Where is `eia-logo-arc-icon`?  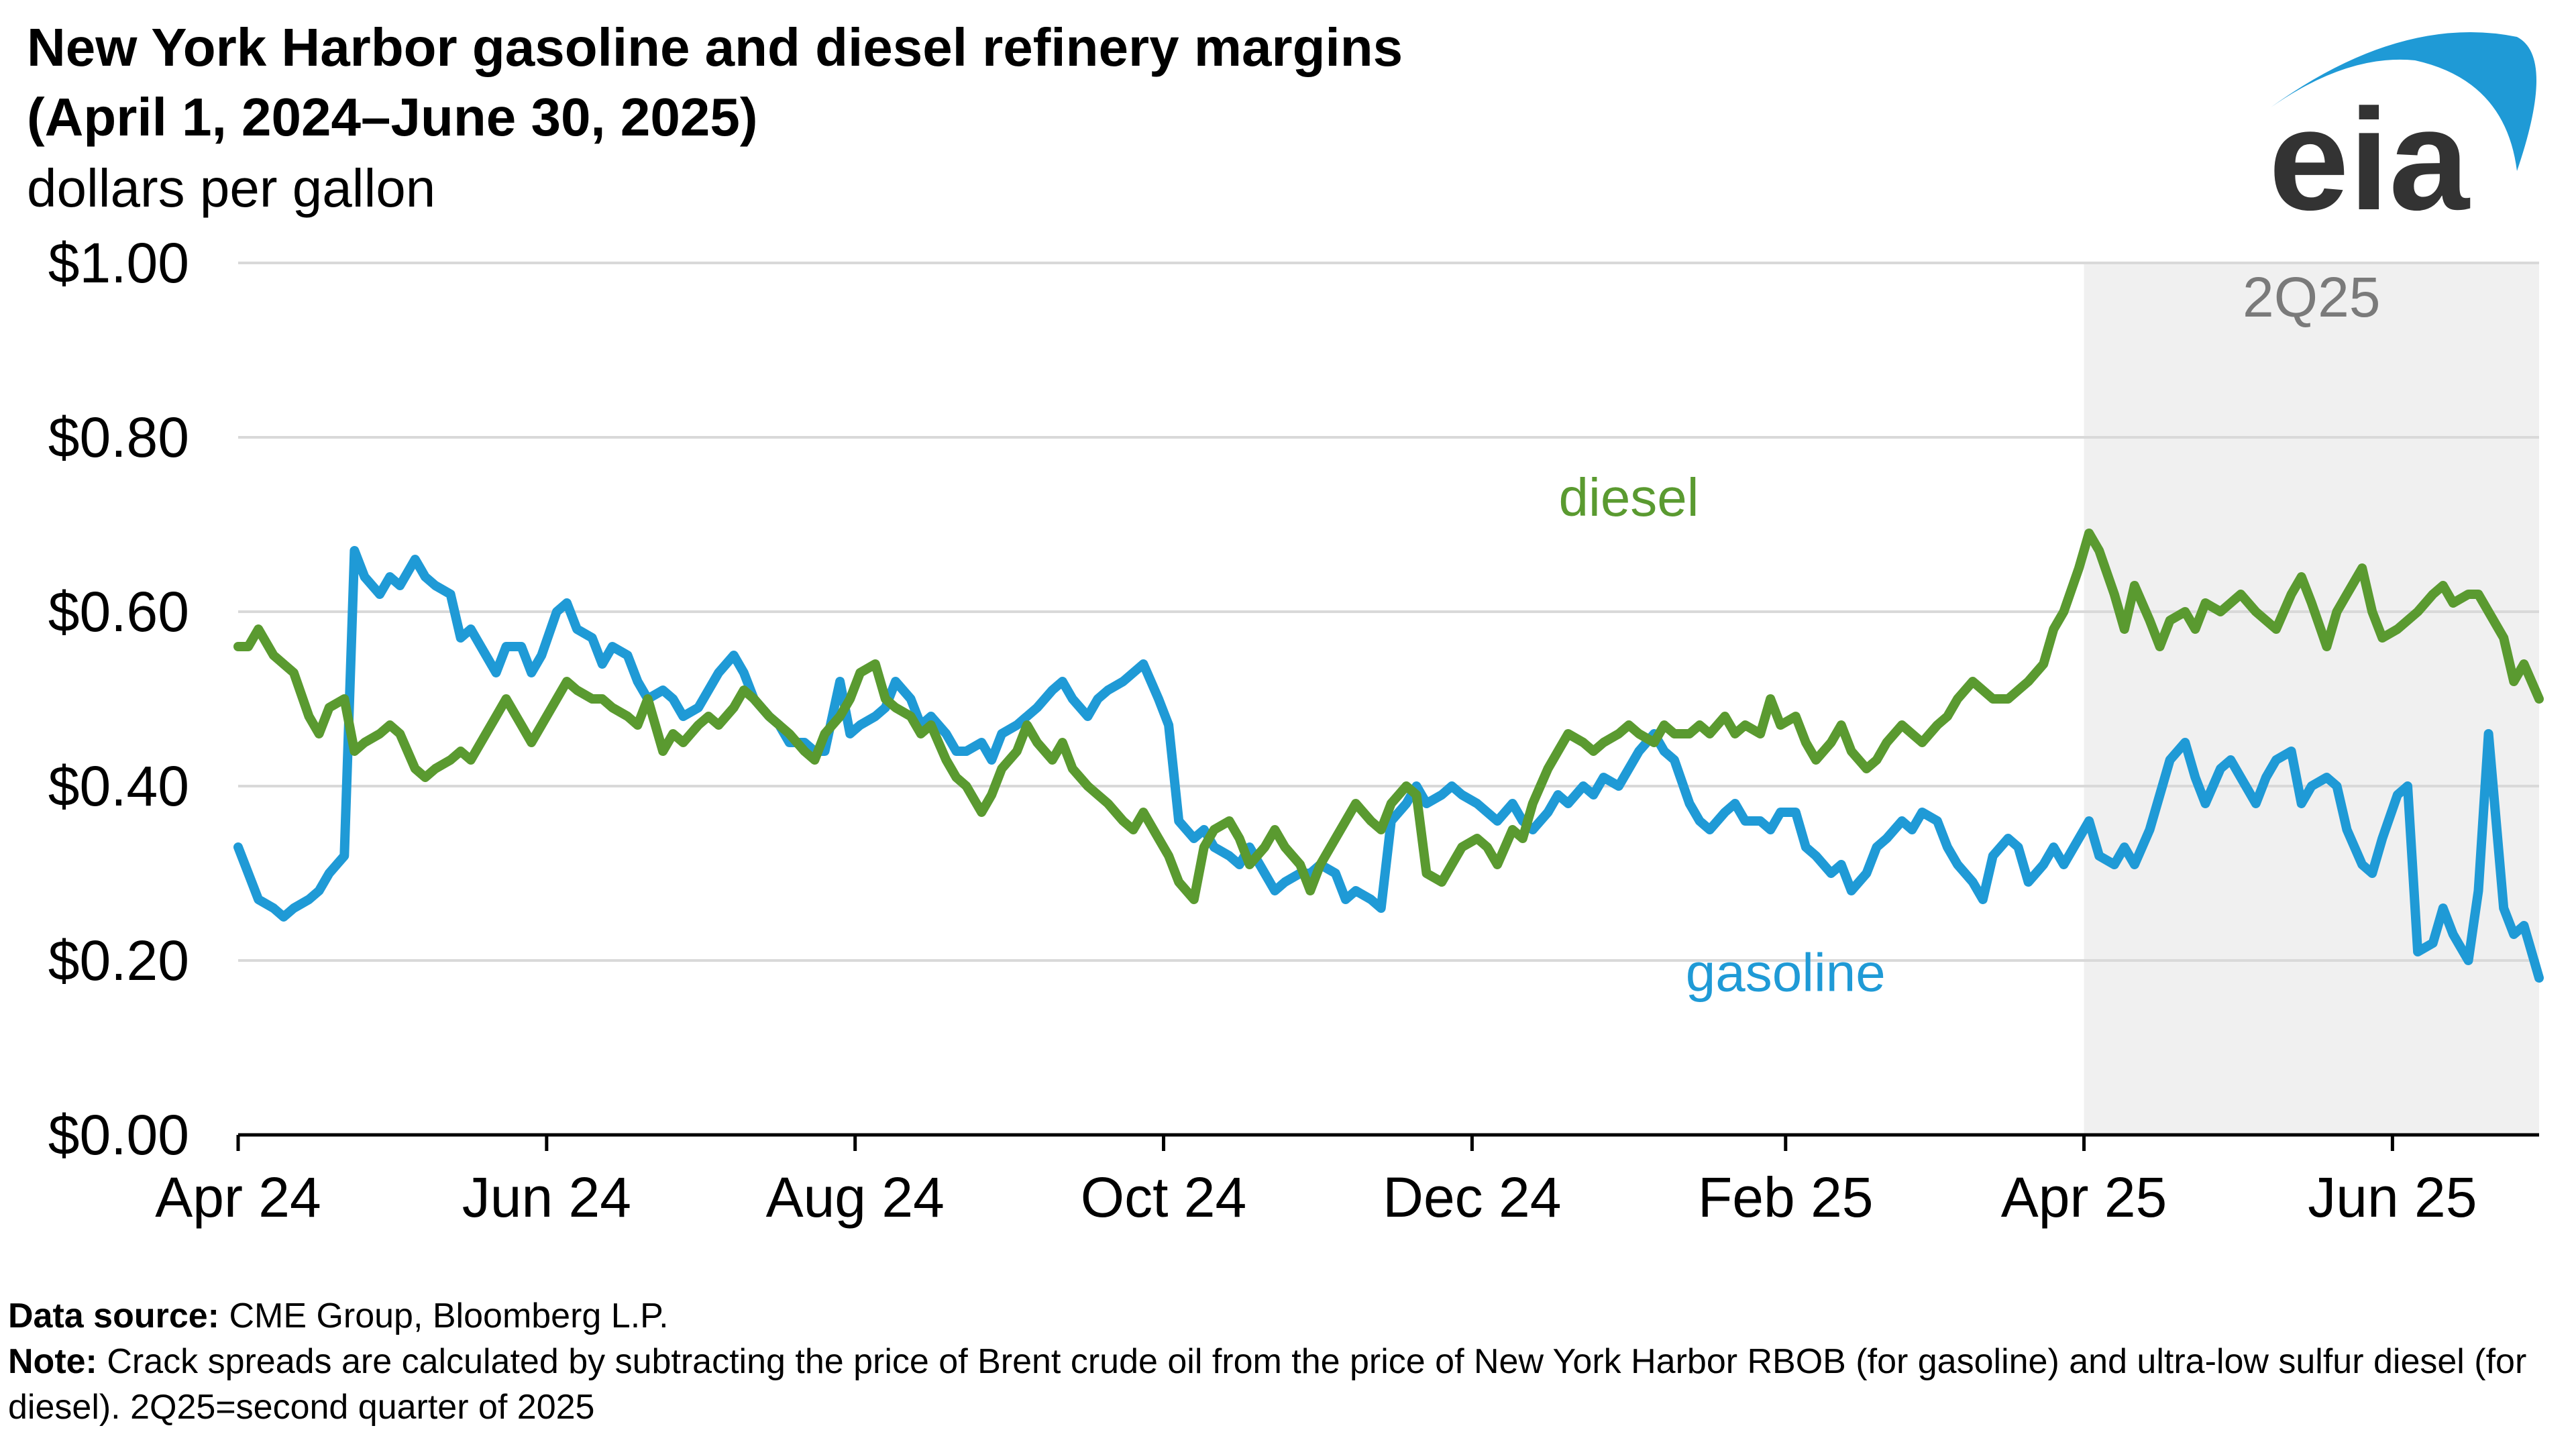
eia-logo-arc-icon is located at coordinates (2403, 102).